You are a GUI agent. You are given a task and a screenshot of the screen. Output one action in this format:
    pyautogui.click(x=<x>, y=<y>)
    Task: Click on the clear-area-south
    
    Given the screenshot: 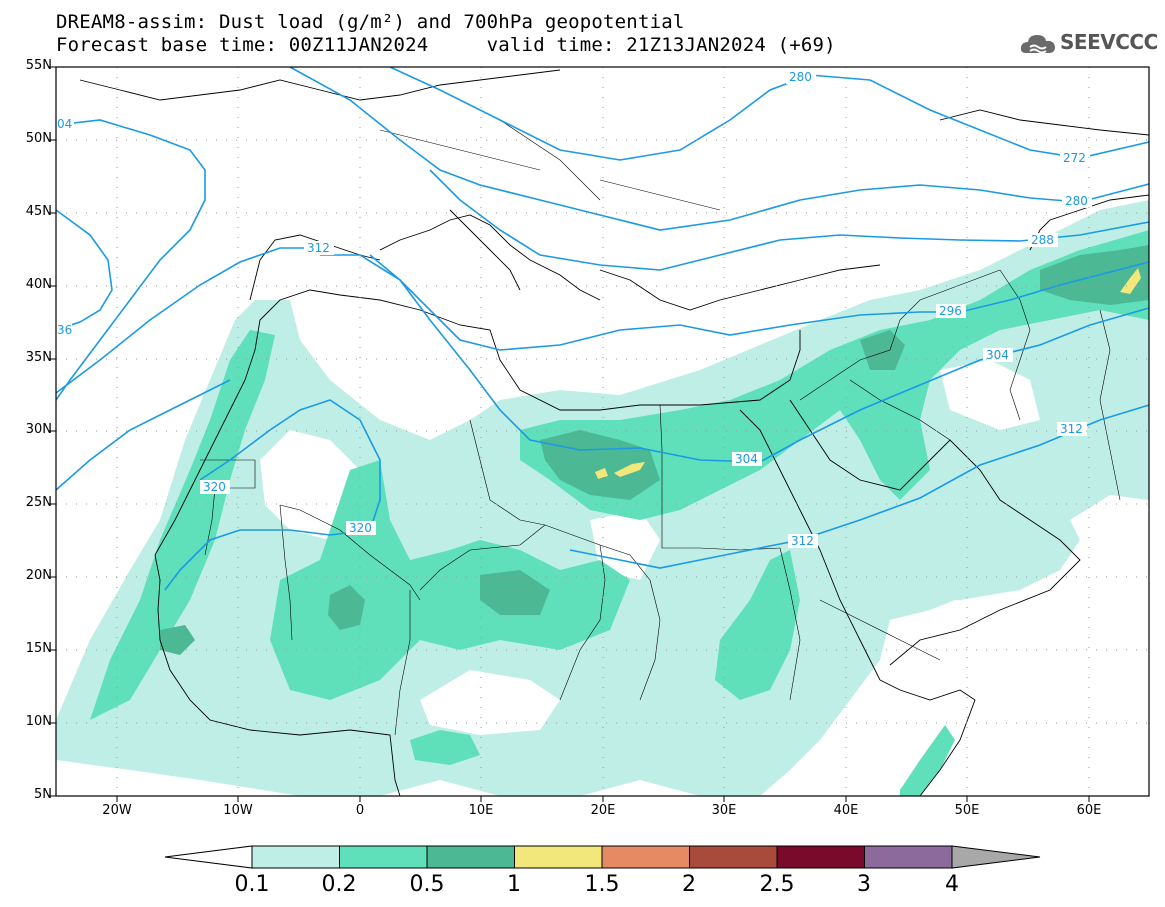 What is the action you would take?
    pyautogui.click(x=490, y=702)
    